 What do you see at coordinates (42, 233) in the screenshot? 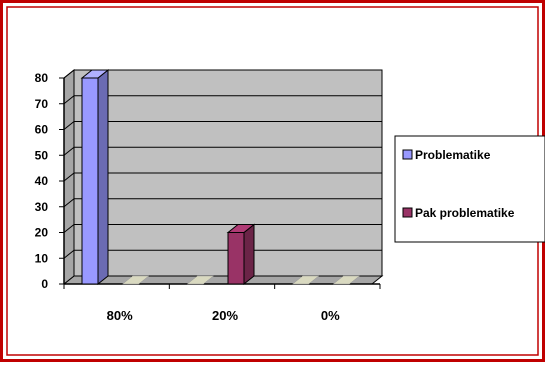
I see `y-tick-label: 20` at bounding box center [42, 233].